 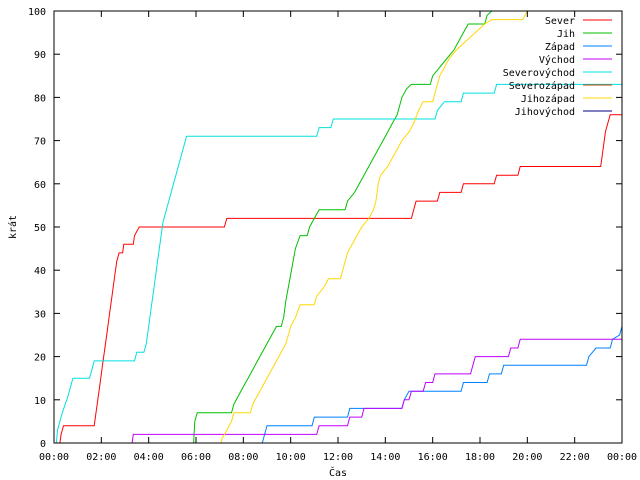 What do you see at coordinates (385, 457) in the screenshot?
I see `x-tick-label: 14:00` at bounding box center [385, 457].